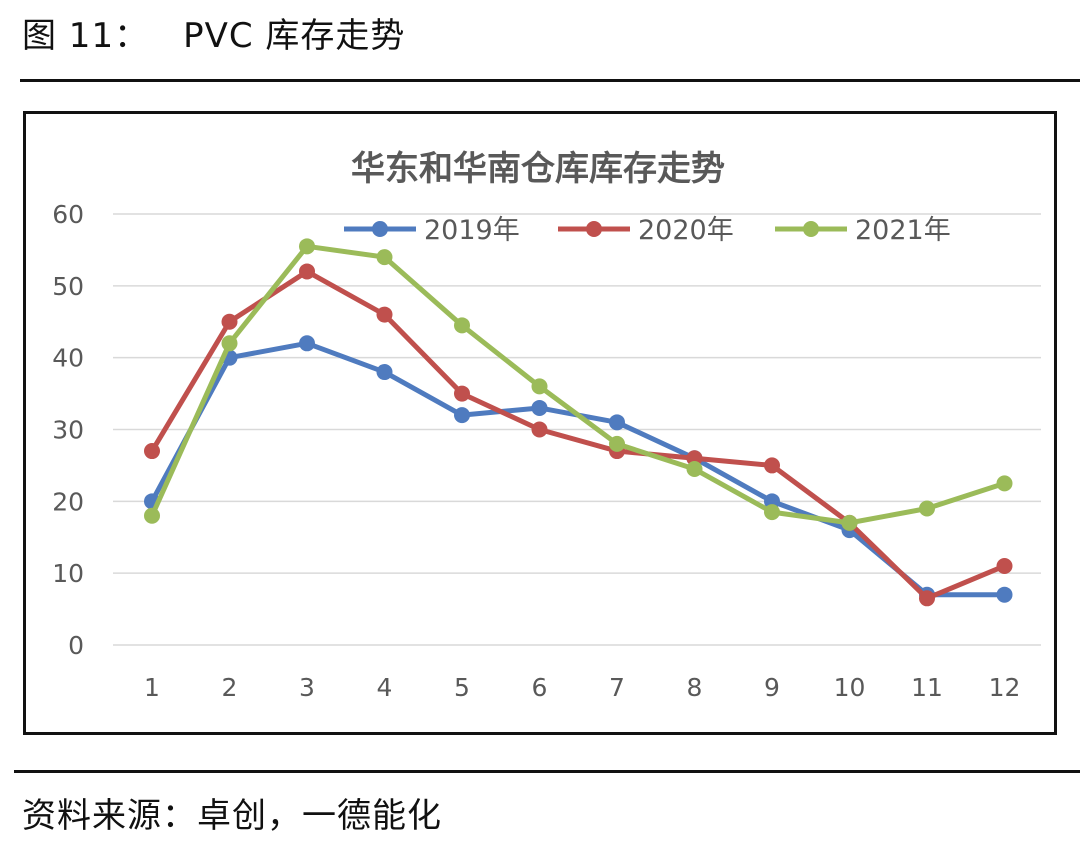 This screenshot has height=848, width=1080. I want to click on x-tick-label: 4, so click(385, 687).